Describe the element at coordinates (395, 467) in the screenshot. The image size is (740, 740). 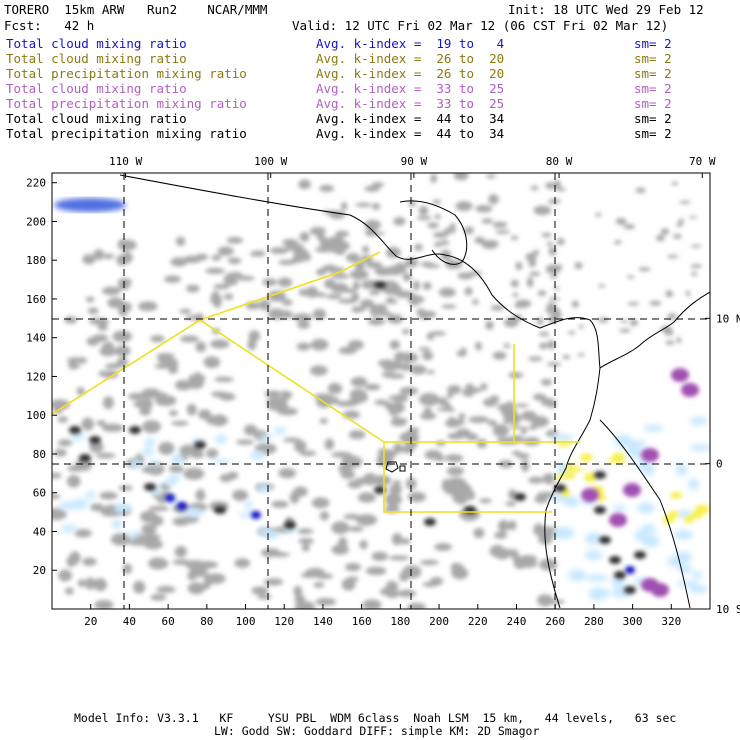
I see `galapagos` at that location.